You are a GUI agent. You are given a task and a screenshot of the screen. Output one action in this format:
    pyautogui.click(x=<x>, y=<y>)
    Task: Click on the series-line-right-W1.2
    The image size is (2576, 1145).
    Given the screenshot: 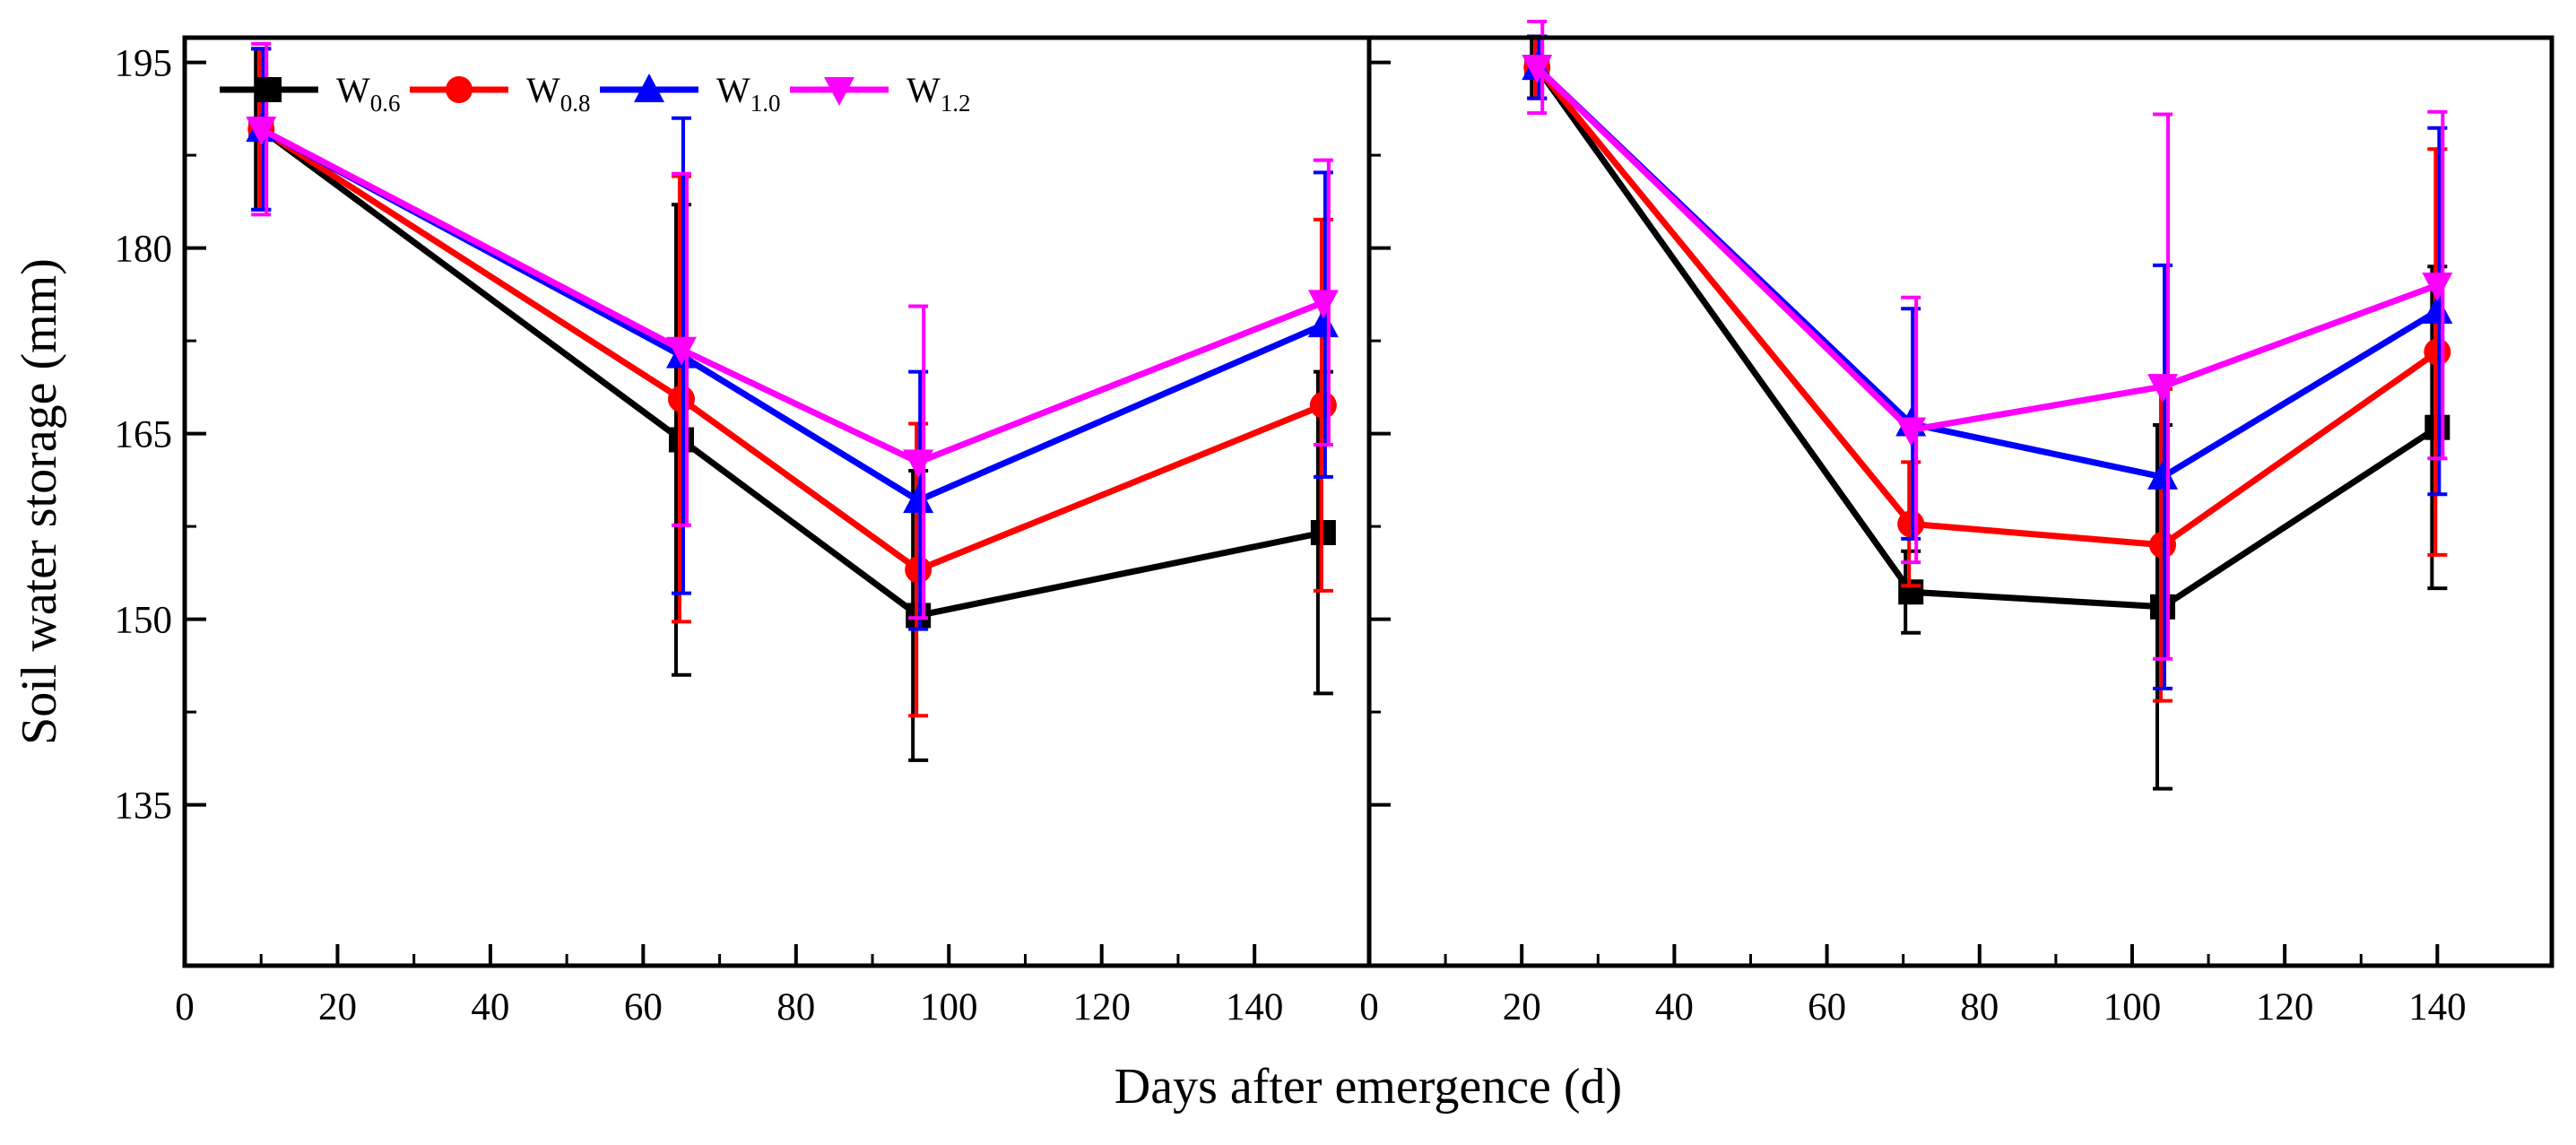 What is the action you would take?
    pyautogui.click(x=1986, y=249)
    